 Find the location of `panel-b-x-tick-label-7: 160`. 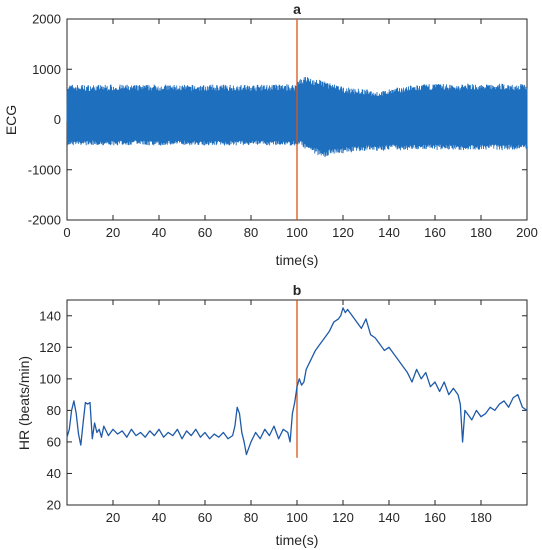

panel-b-x-tick-label-7: 160 is located at coordinates (435, 517).